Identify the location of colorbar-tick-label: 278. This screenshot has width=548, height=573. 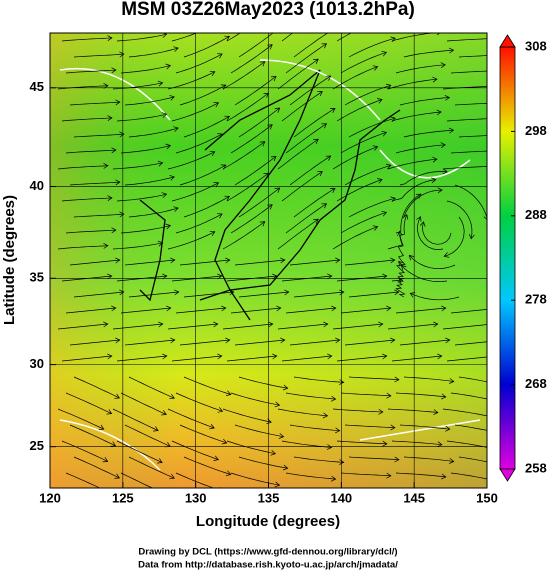
(536, 299).